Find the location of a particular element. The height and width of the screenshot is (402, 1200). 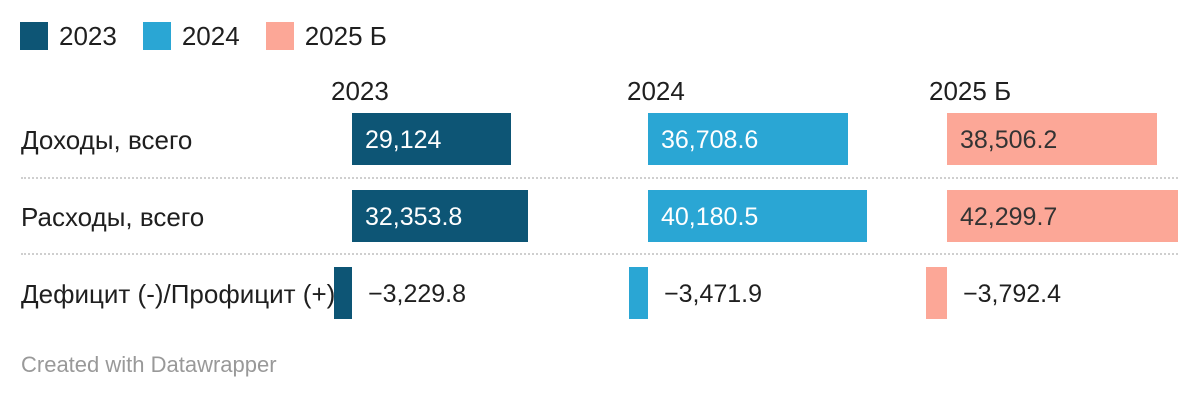

legend-label: 2023 is located at coordinates (88, 36).